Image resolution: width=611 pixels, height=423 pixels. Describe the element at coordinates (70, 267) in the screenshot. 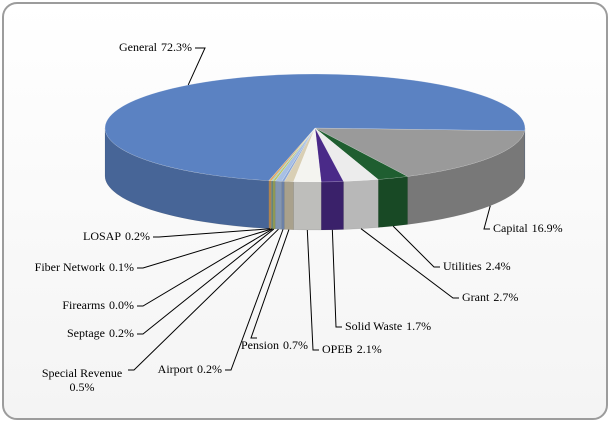

I see `category-label: Fiber Network` at that location.